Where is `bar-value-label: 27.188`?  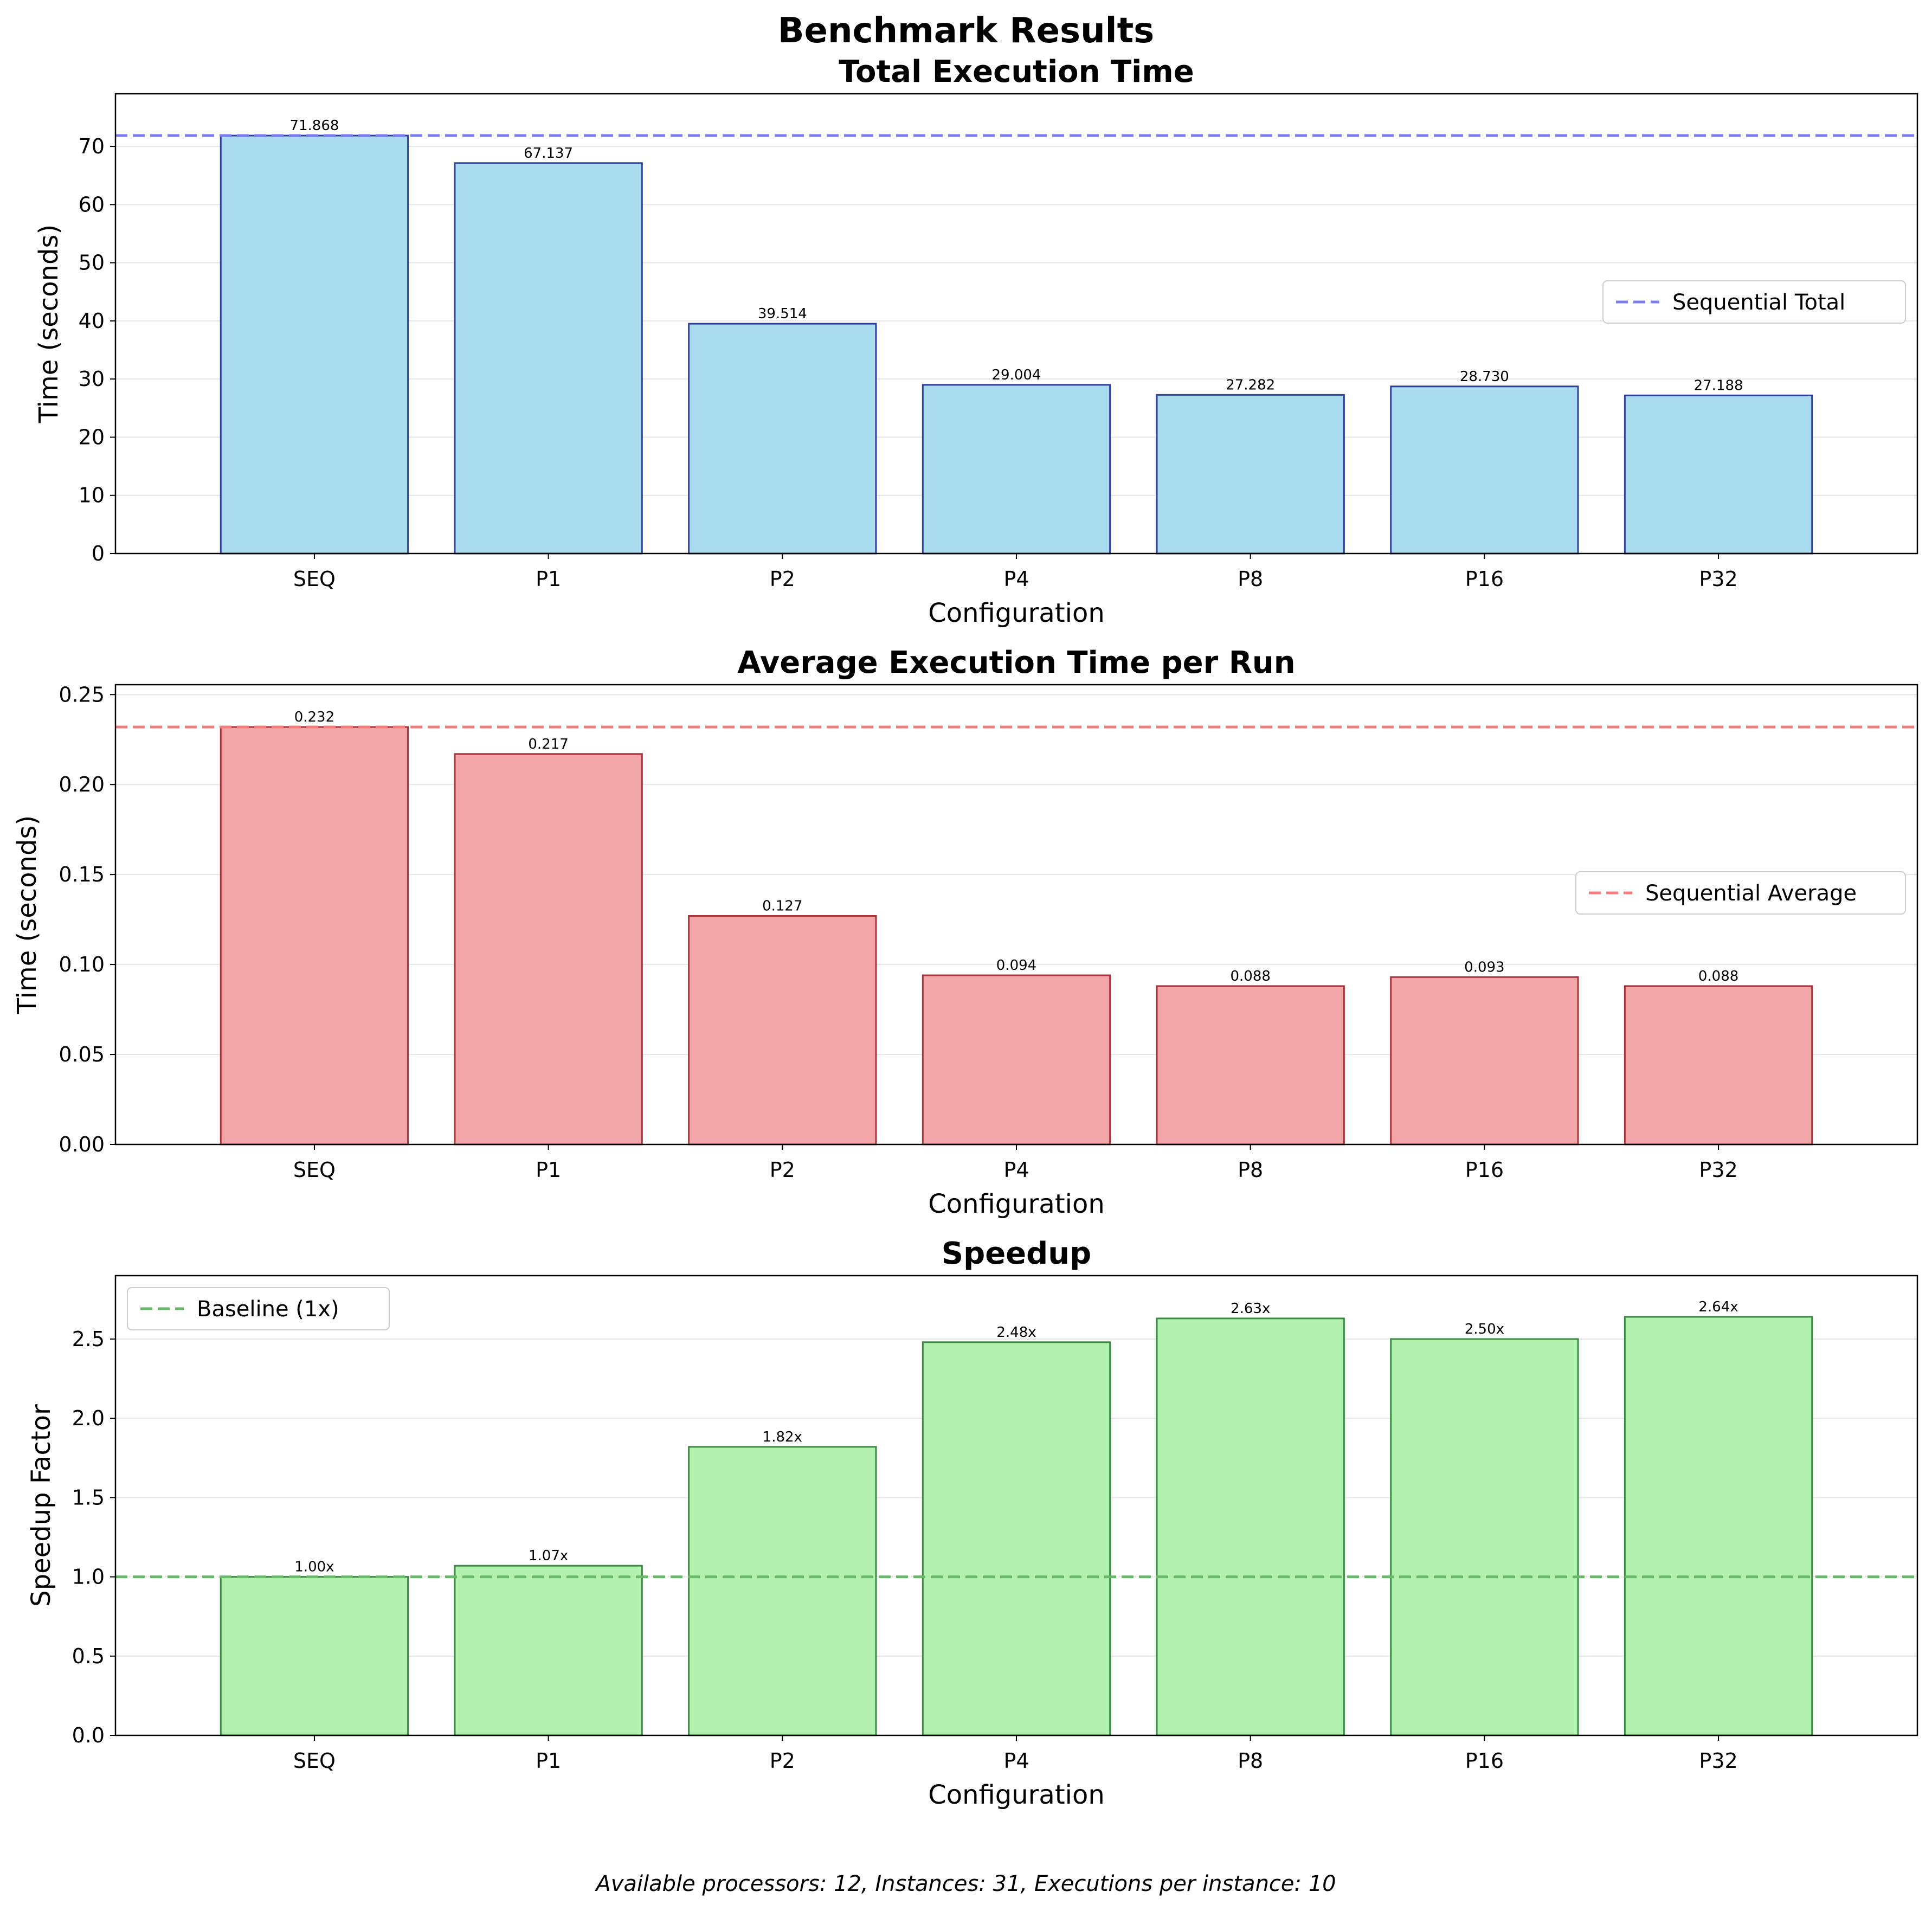 bar-value-label: 27.188 is located at coordinates (1718, 385).